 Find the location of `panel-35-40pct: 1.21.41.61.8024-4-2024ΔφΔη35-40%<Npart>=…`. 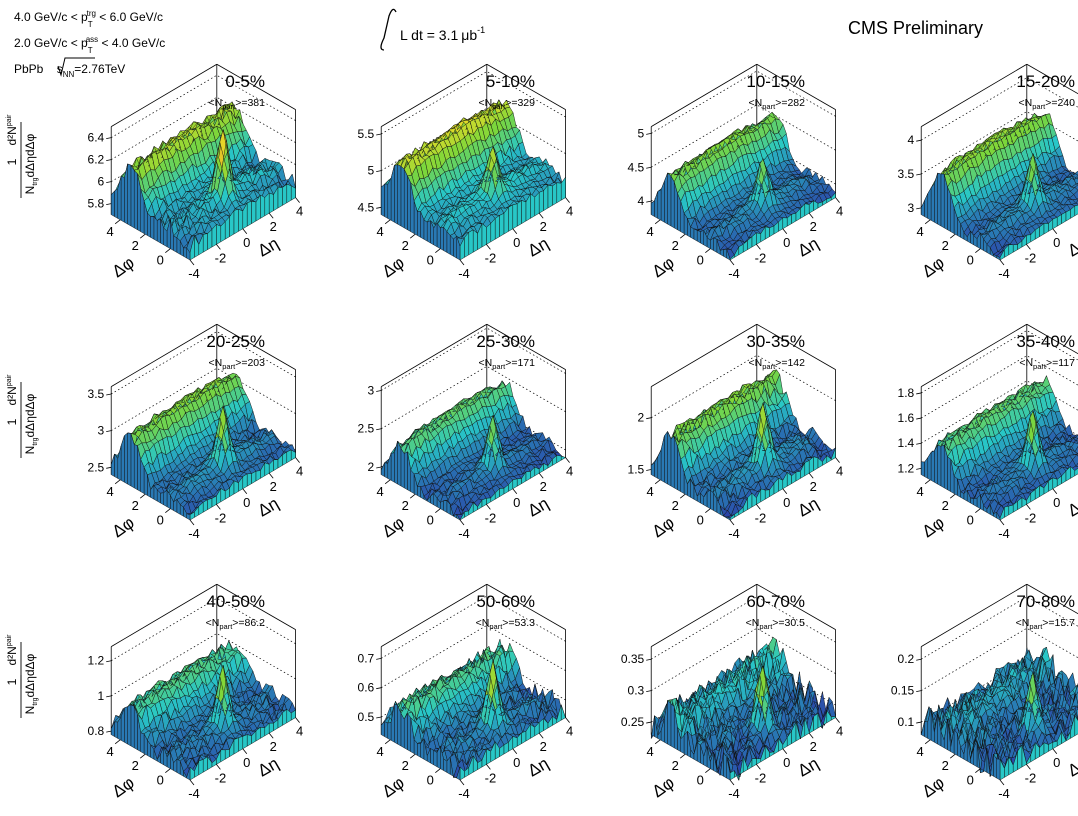

panel-35-40pct: 1.21.41.61.8024-4-2024ΔφΔη35-40%<Npart>=… is located at coordinates (988, 432).